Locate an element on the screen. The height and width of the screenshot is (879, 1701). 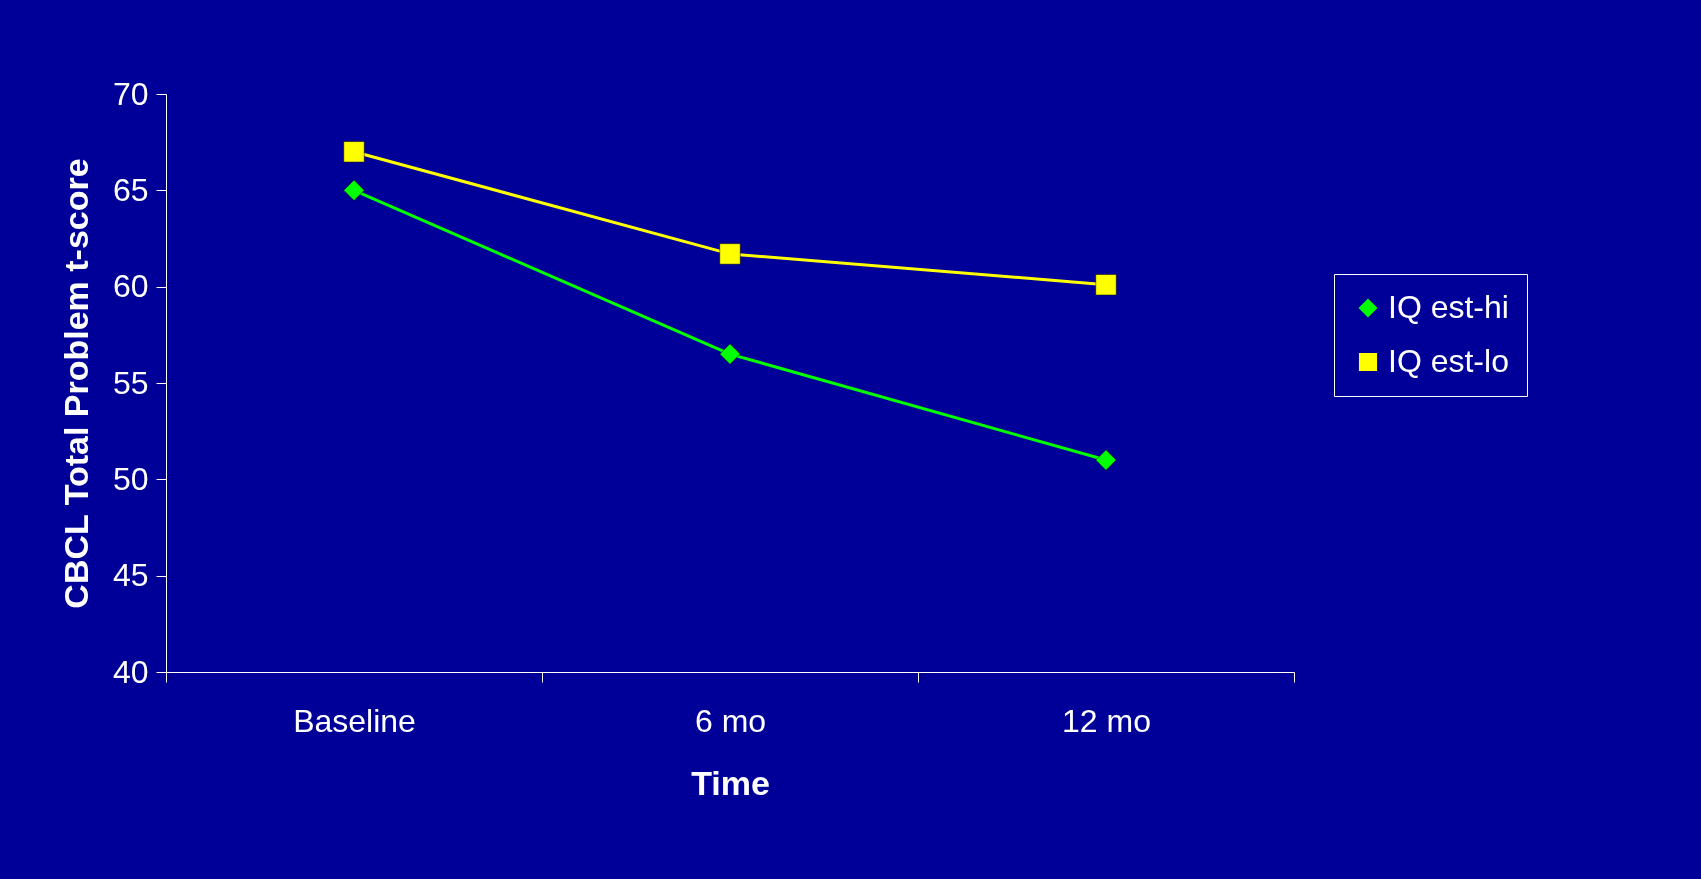
y-tick-label: 40 is located at coordinates (130, 671).